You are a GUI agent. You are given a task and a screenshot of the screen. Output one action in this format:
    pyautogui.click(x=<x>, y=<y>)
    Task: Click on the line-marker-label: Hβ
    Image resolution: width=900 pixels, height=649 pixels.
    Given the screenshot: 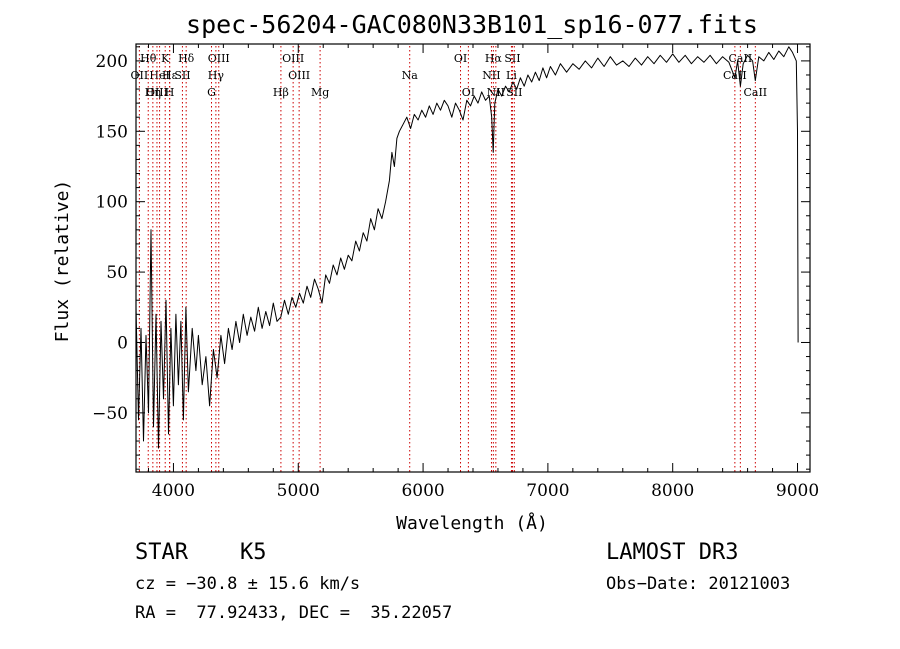 What is the action you would take?
    pyautogui.click(x=281, y=92)
    